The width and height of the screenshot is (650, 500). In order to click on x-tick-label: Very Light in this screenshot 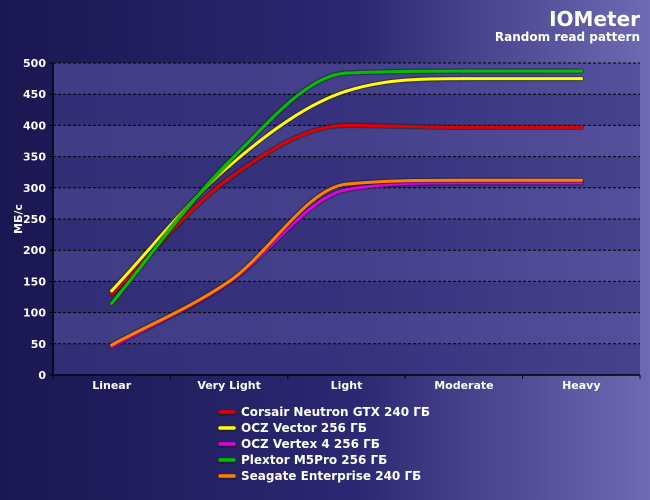, I will do `click(229, 385)`.